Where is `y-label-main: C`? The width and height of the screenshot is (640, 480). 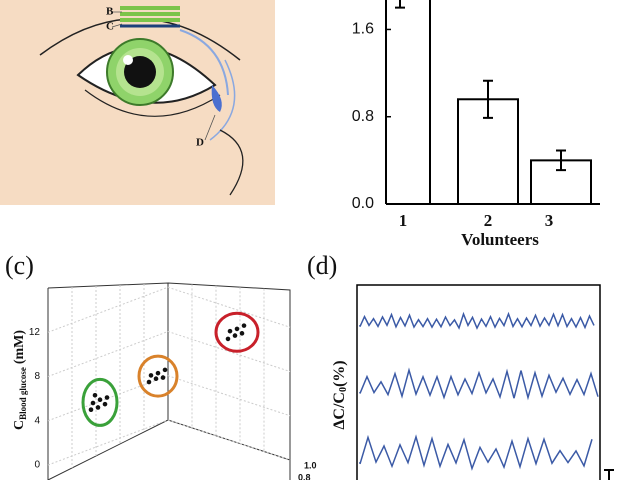 y-label-main: C is located at coordinates (19, 425).